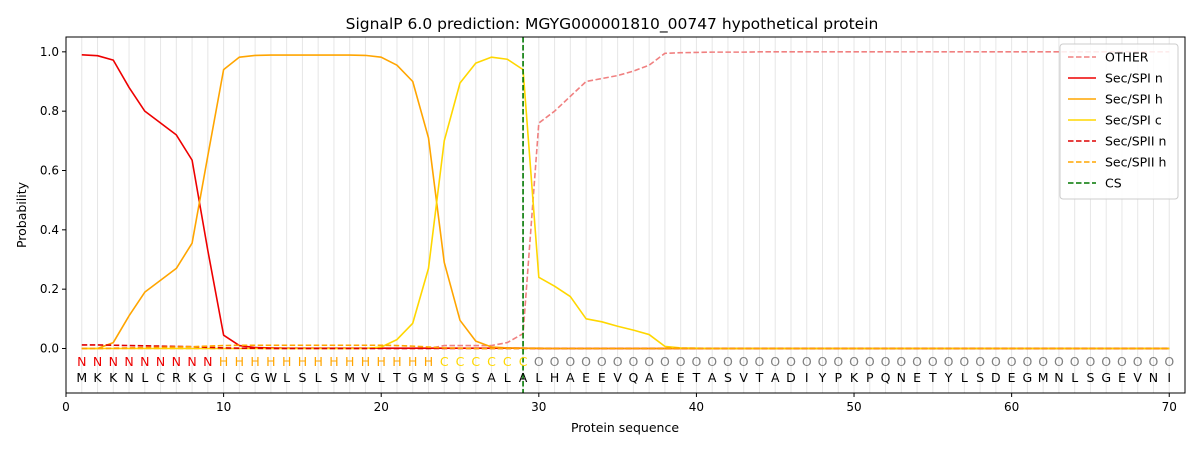 The image size is (1200, 454). What do you see at coordinates (49, 349) in the screenshot?
I see `y-tick-label: 0.0` at bounding box center [49, 349].